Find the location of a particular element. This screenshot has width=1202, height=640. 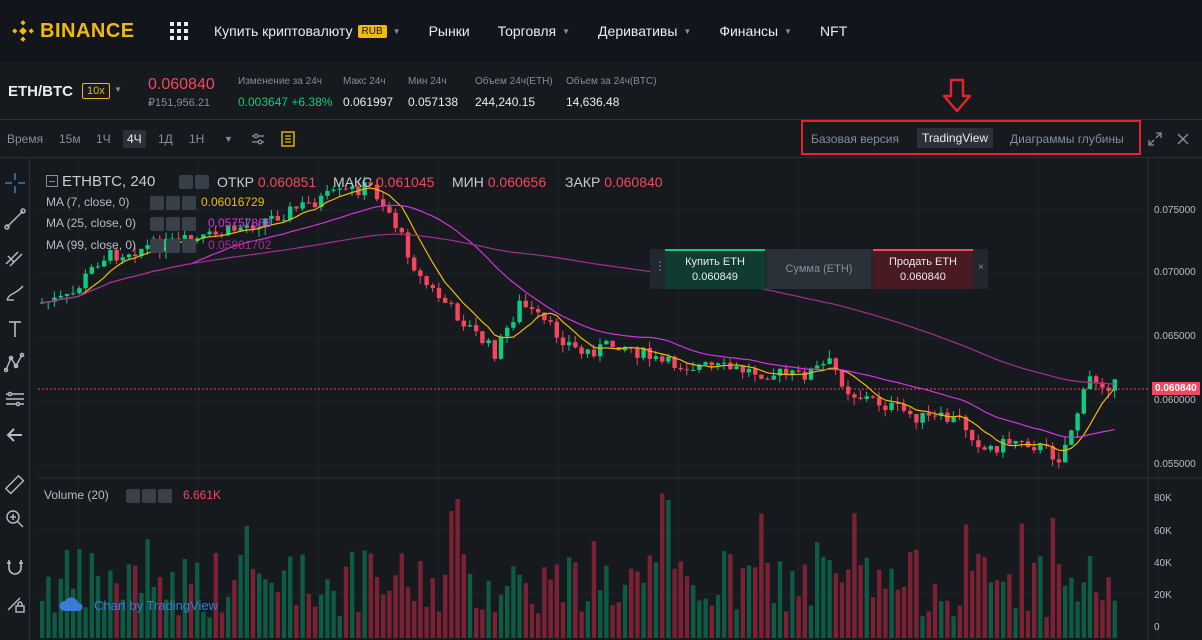

indicator-list-icon is located at coordinates (288, 139).